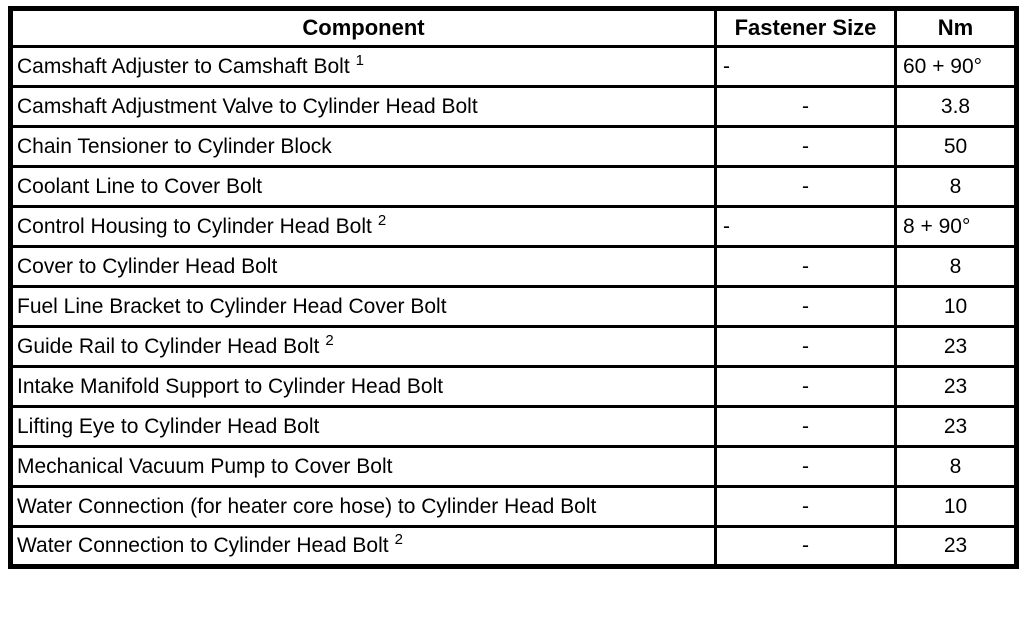  I want to click on component-text: Water Connection to Cylinder Head Bolt, so click(203, 546).